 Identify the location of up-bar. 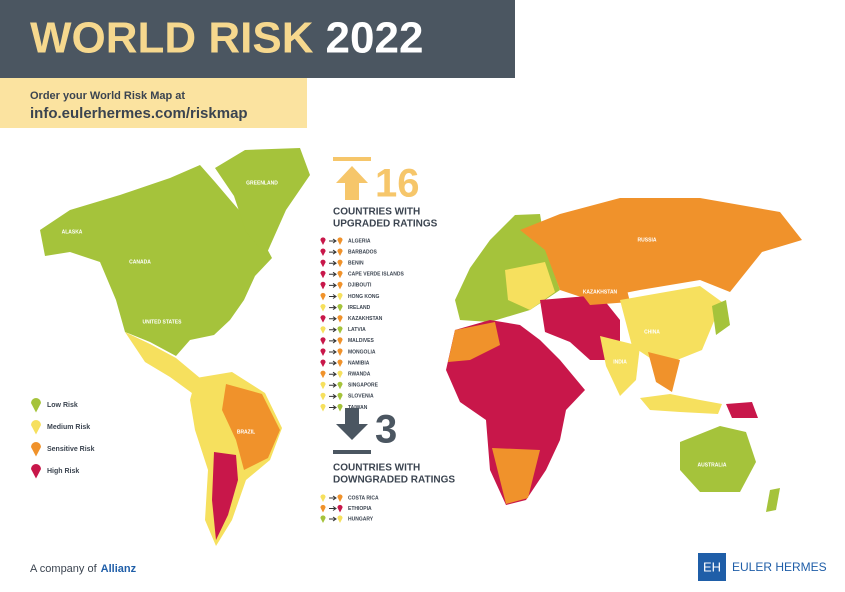
(352, 159).